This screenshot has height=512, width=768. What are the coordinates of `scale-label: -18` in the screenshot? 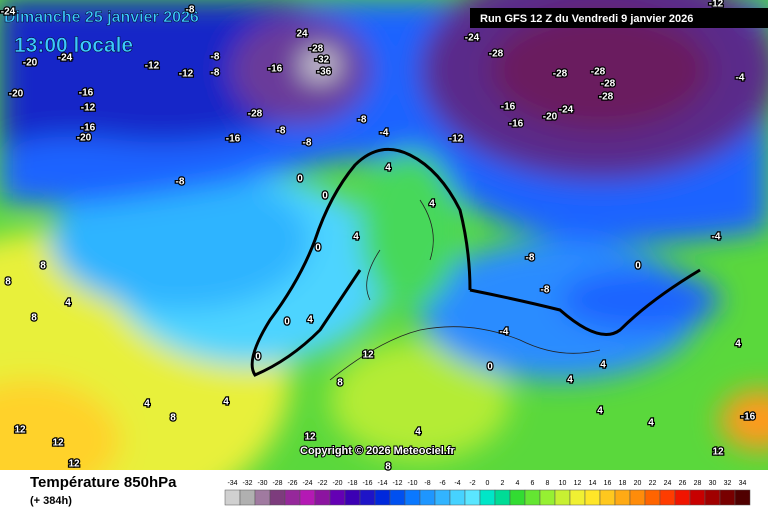 It's located at (352, 483).